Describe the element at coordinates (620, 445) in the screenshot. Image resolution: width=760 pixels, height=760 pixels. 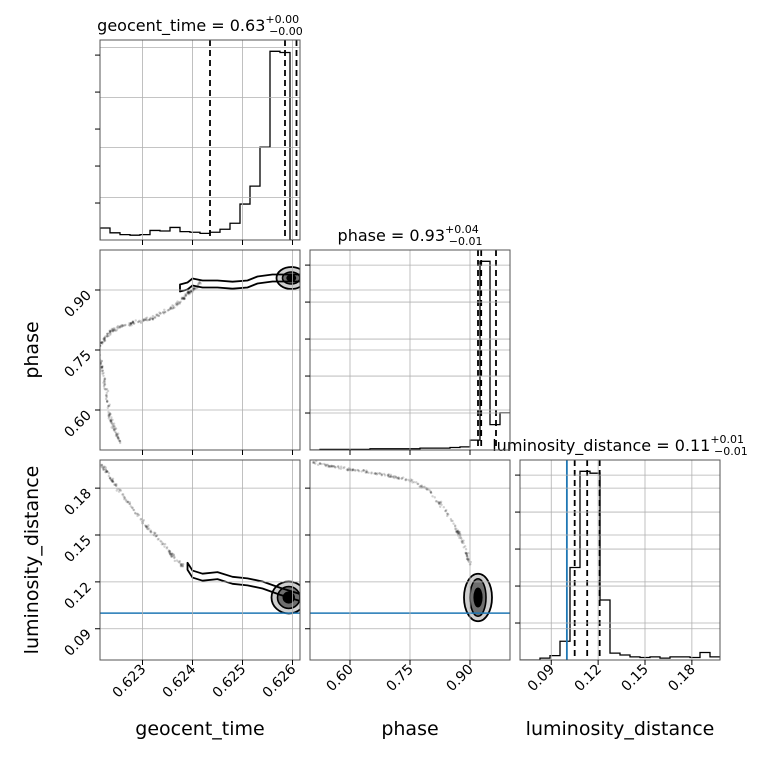
I see `title-luminosity-distance: luminosity_distance = 0.11+0.01 −0.01` at that location.